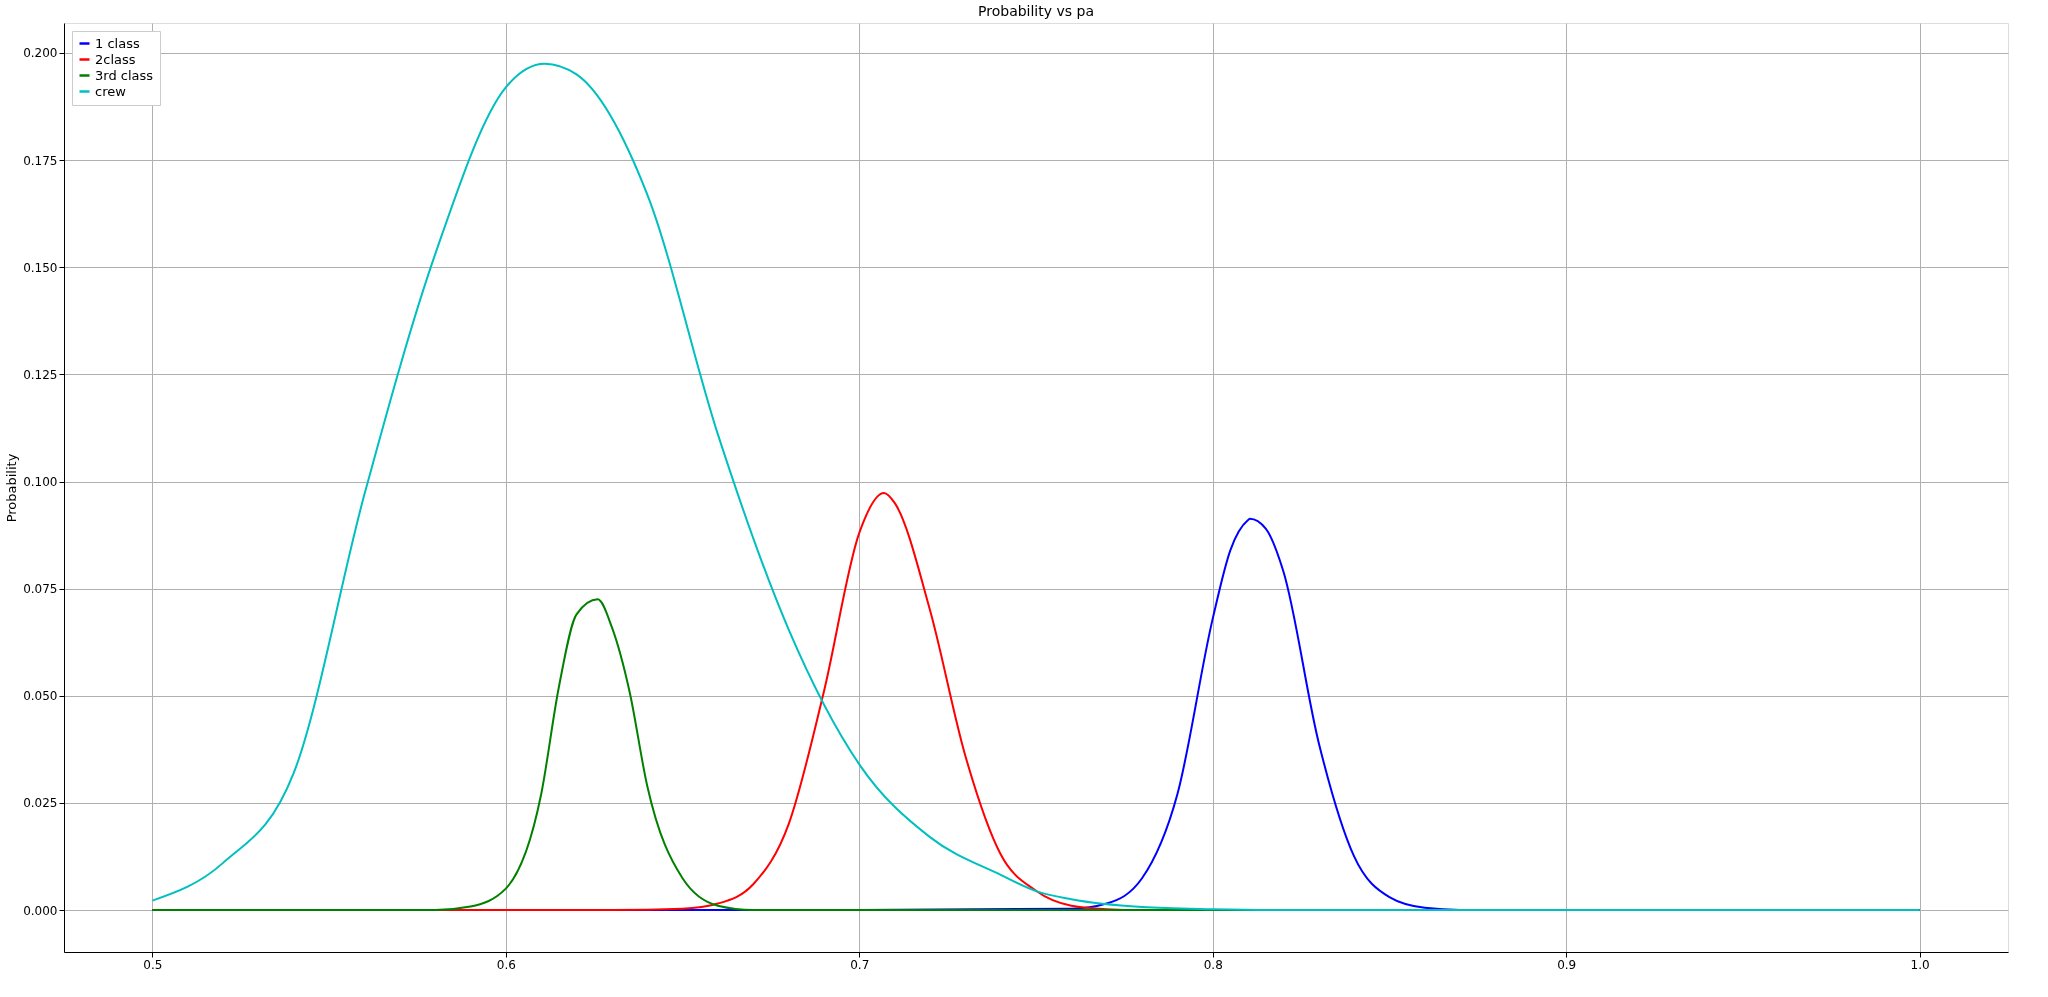 Image resolution: width=2048 pixels, height=997 pixels. Describe the element at coordinates (1213, 964) in the screenshot. I see `x-tick-label: 0.8` at that location.